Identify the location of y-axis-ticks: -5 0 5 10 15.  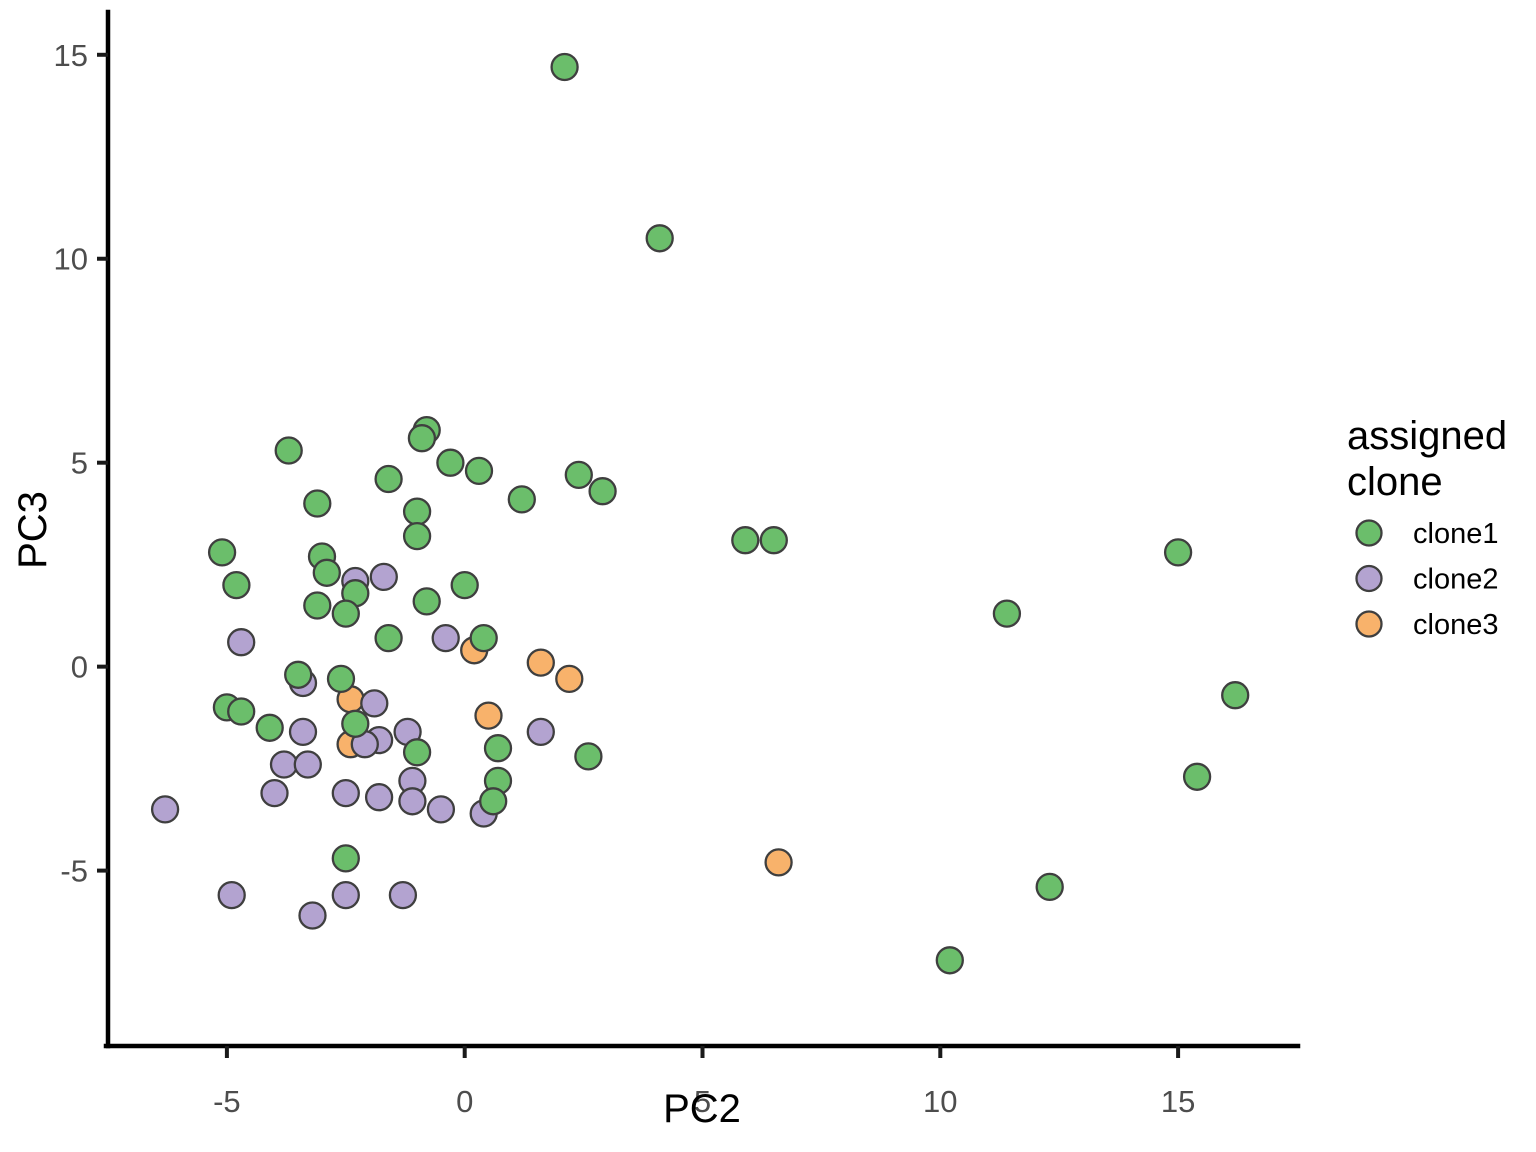
(81, 463).